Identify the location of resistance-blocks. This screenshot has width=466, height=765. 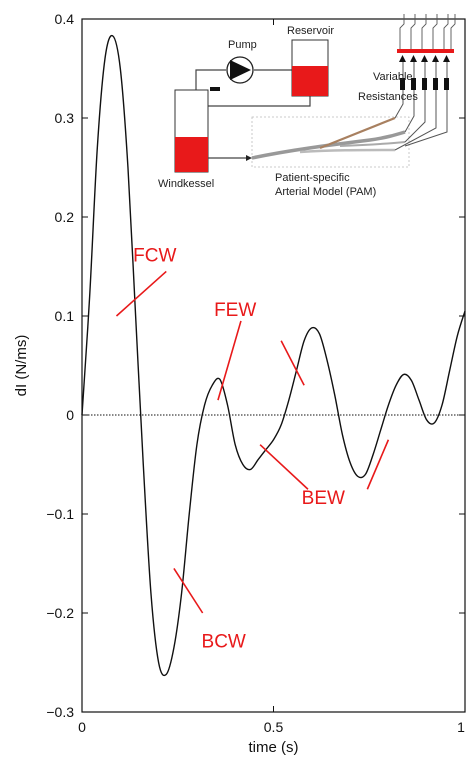
(424, 84).